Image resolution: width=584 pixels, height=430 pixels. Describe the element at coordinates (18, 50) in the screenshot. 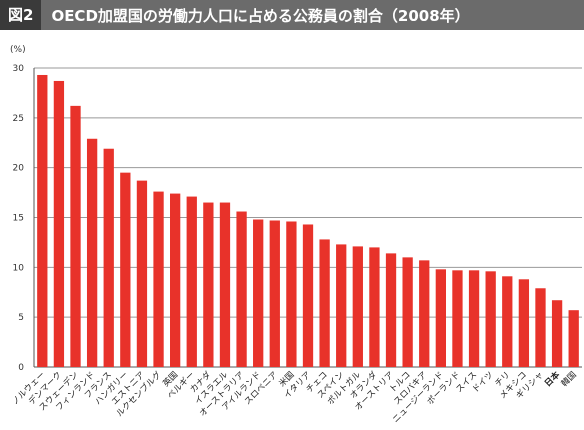

I see `y-axis-unit-label: (%)` at that location.